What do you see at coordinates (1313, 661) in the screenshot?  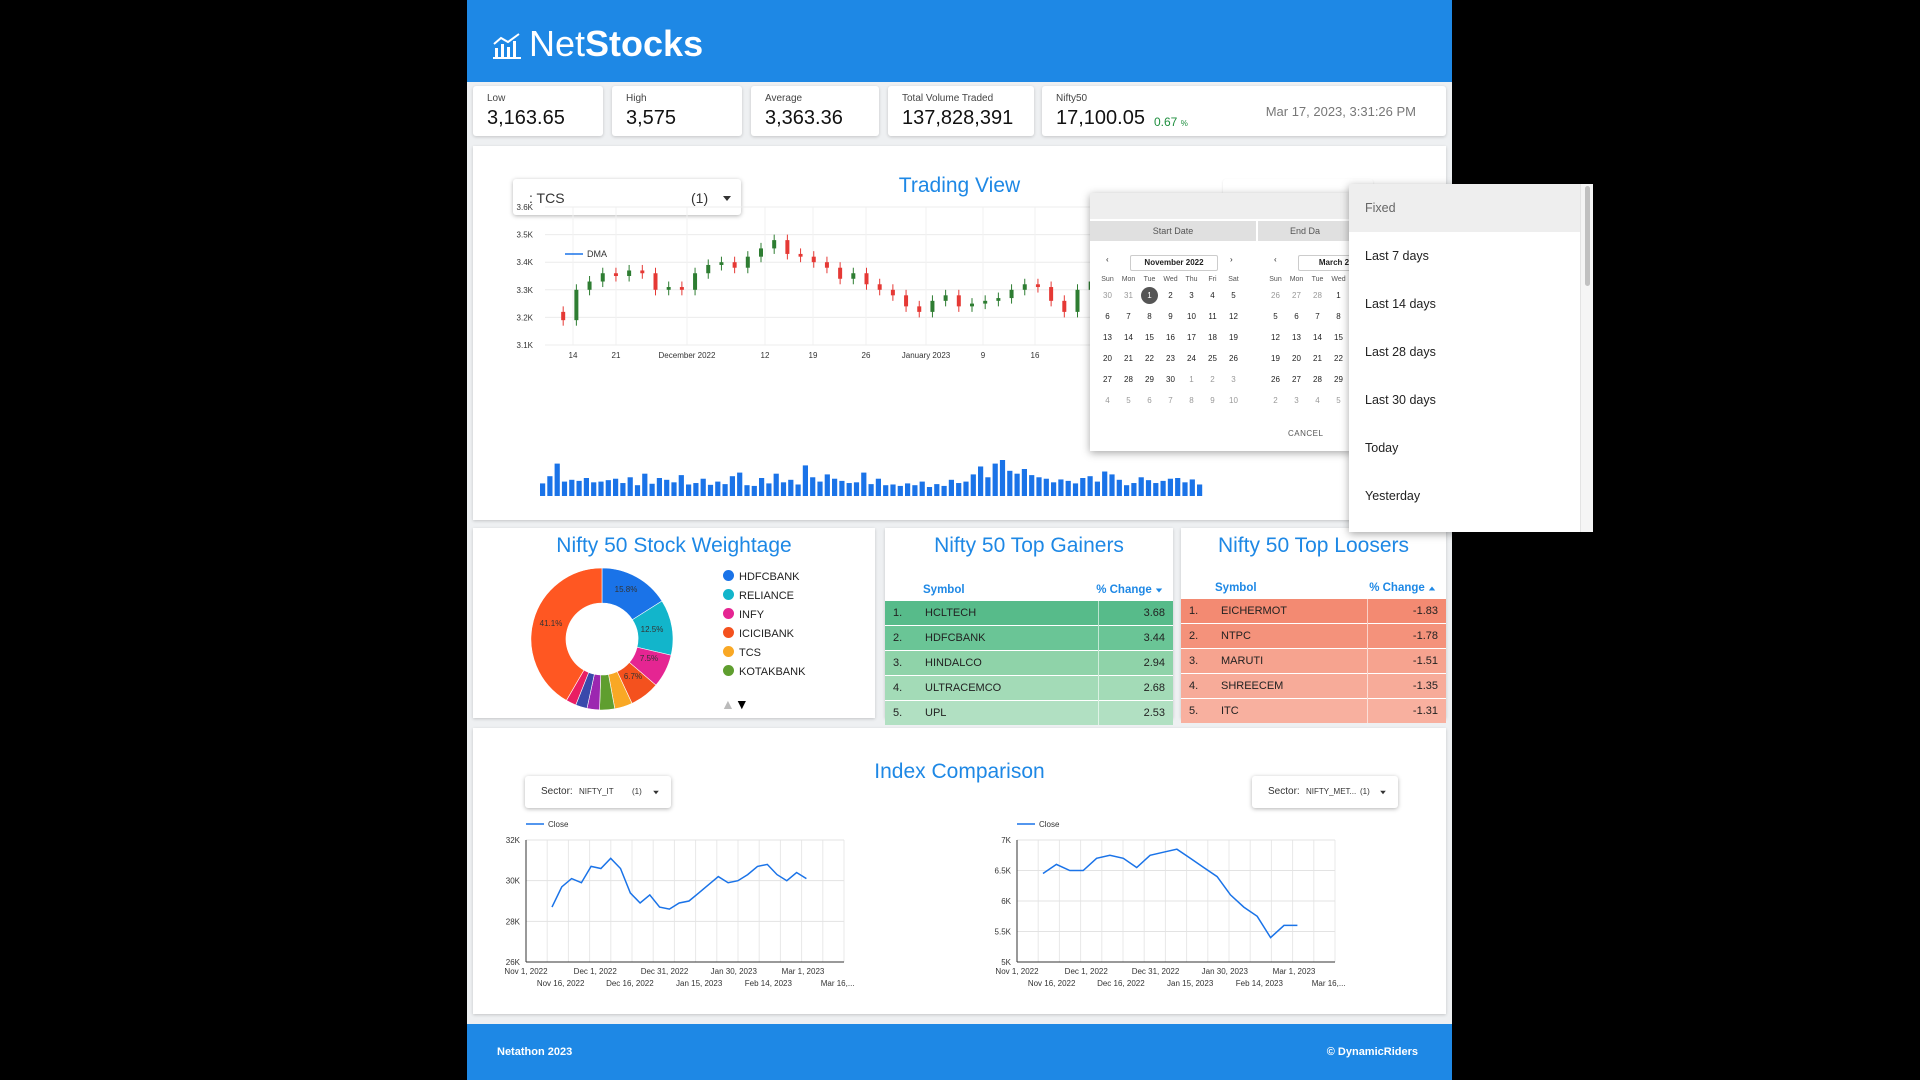 I see `table-row: 3. MARUTI -1.51` at bounding box center [1313, 661].